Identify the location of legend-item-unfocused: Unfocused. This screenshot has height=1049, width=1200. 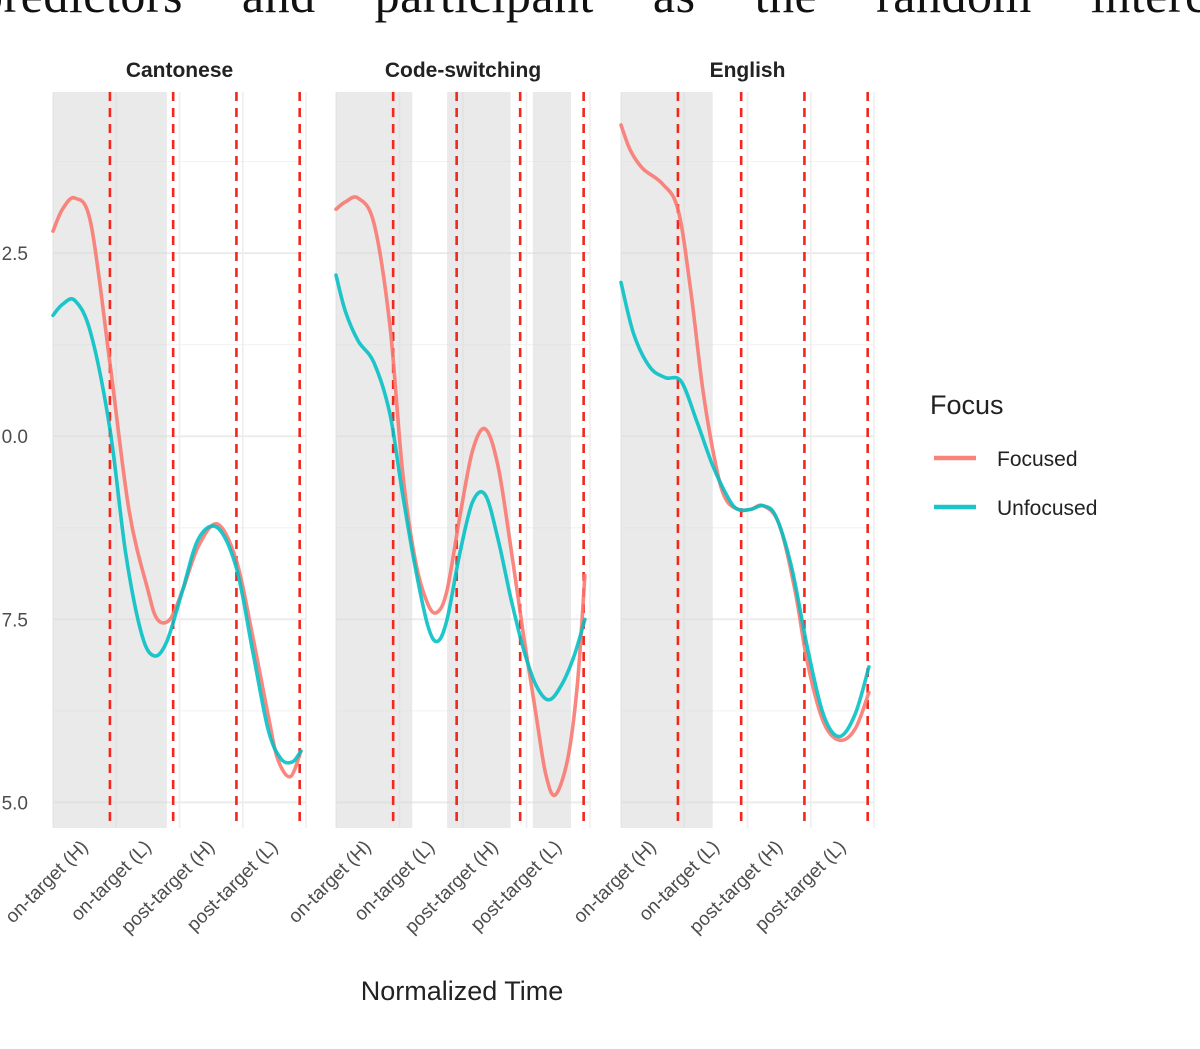
(1015, 508).